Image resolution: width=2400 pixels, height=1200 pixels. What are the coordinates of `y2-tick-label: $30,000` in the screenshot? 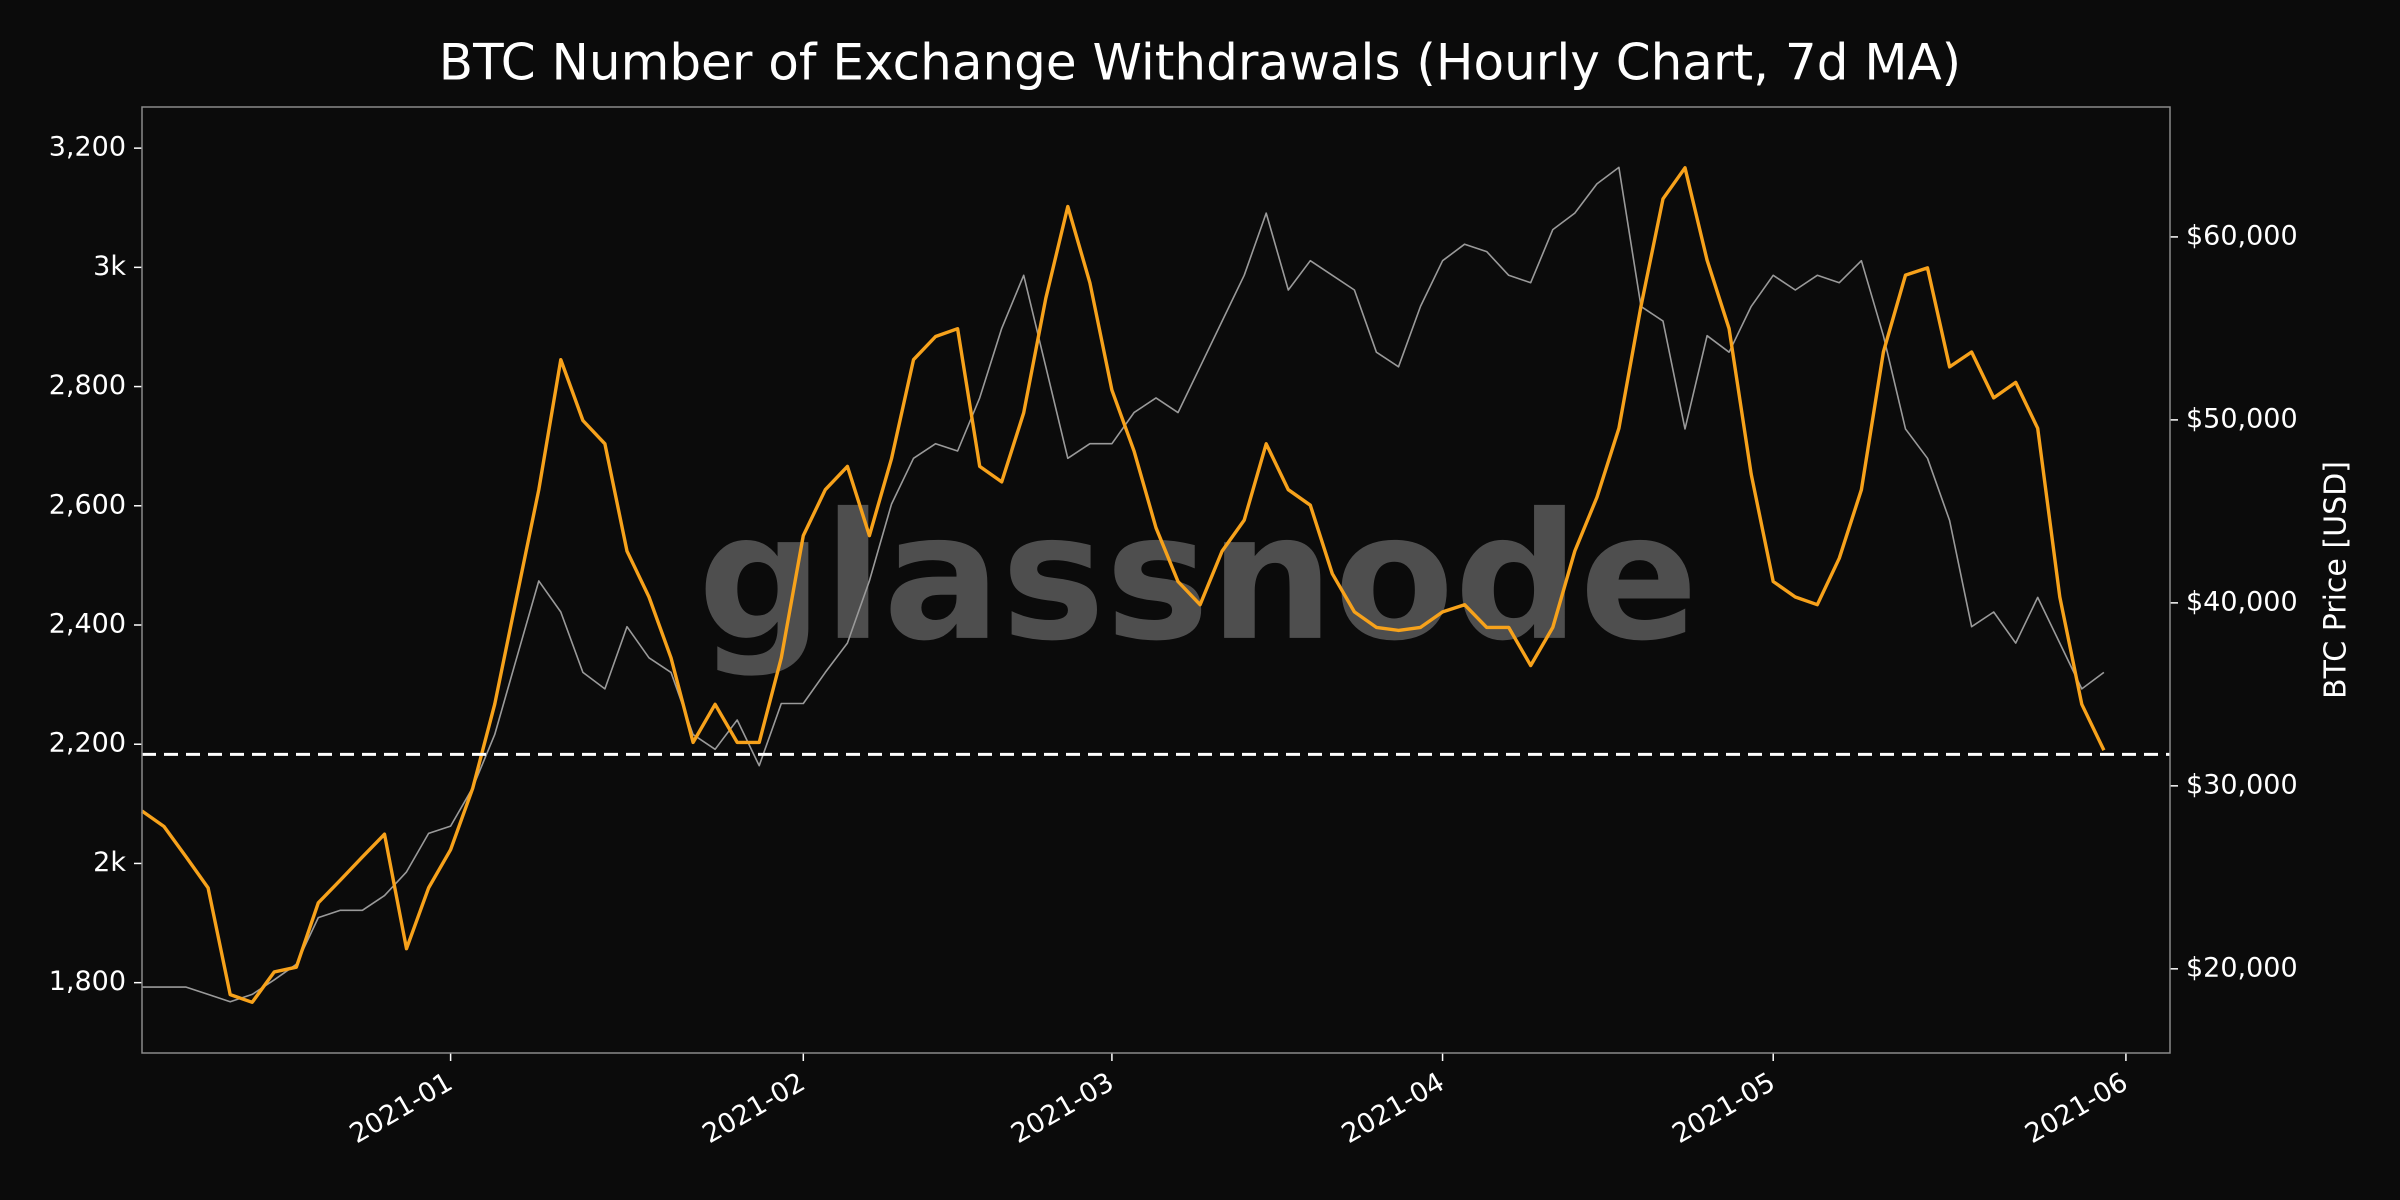 It's located at (2242, 784).